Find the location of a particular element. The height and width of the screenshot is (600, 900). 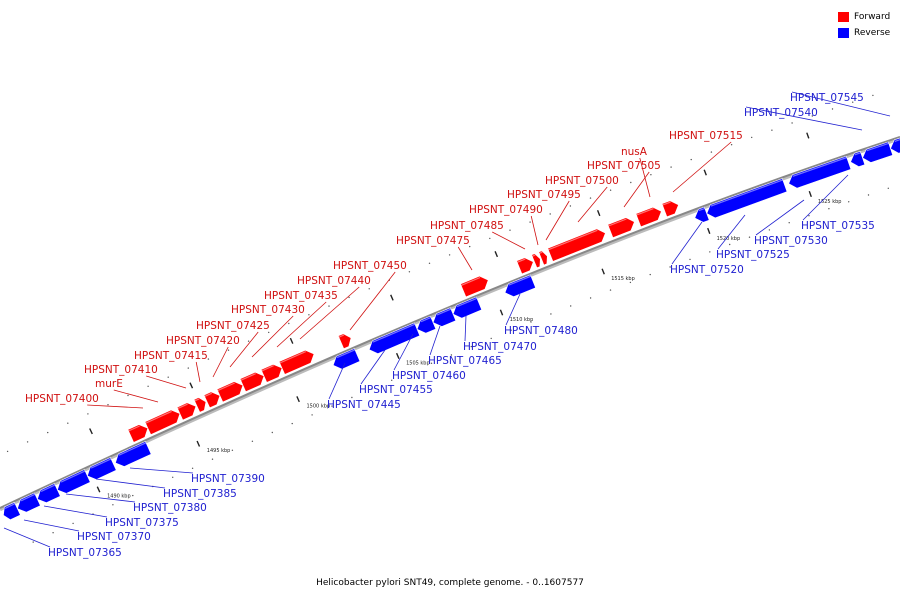

forward-gene-label: HPSNT_07400 is located at coordinates (62, 399).